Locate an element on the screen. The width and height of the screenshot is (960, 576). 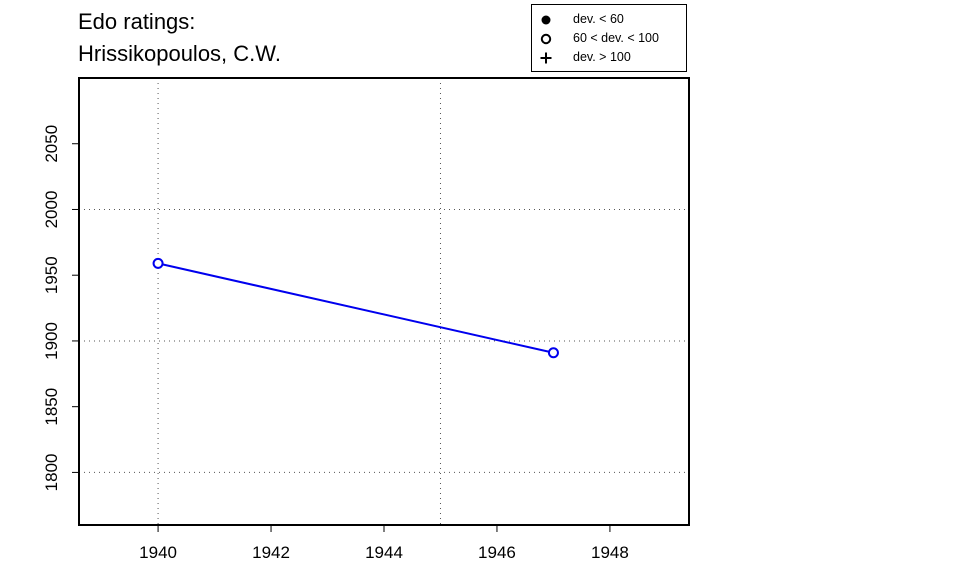
legend-label: dev. > 100 is located at coordinates (602, 57).